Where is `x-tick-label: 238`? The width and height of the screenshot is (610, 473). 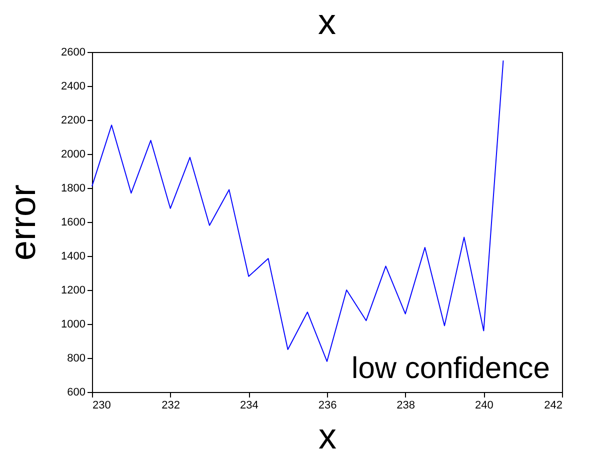
x-tick-label: 238 is located at coordinates (406, 406).